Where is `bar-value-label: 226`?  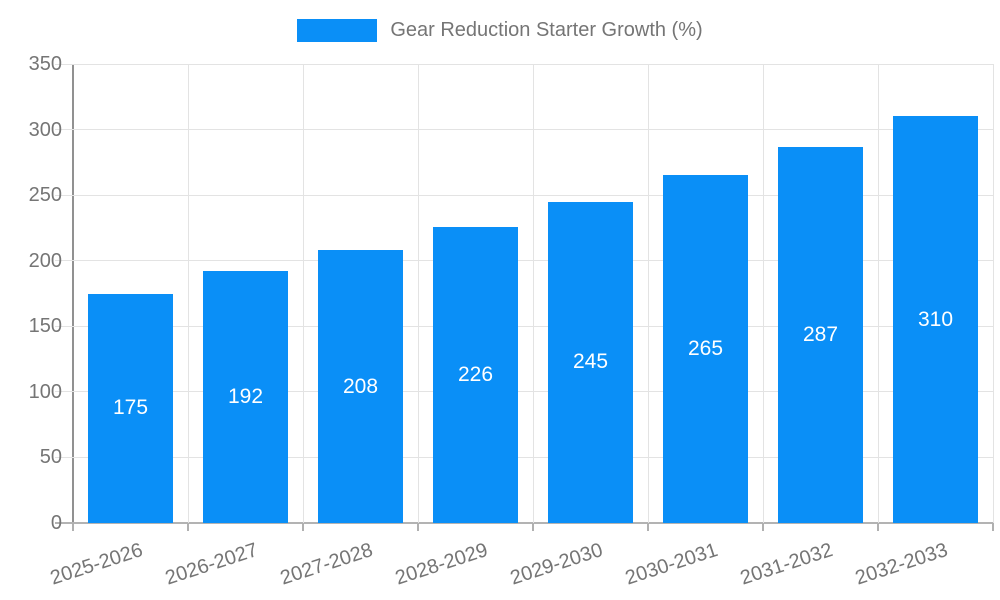
bar-value-label: 226 is located at coordinates (475, 374).